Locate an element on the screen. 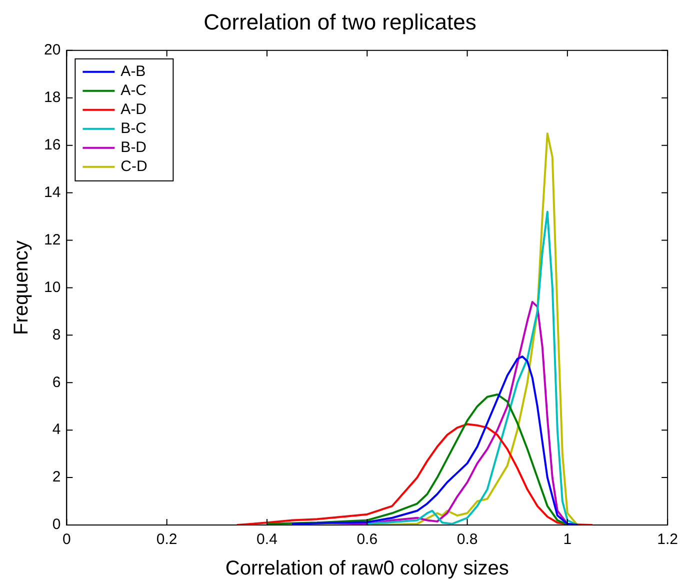 This screenshot has height=585, width=684. y-tick-label: 0 is located at coordinates (56, 525).